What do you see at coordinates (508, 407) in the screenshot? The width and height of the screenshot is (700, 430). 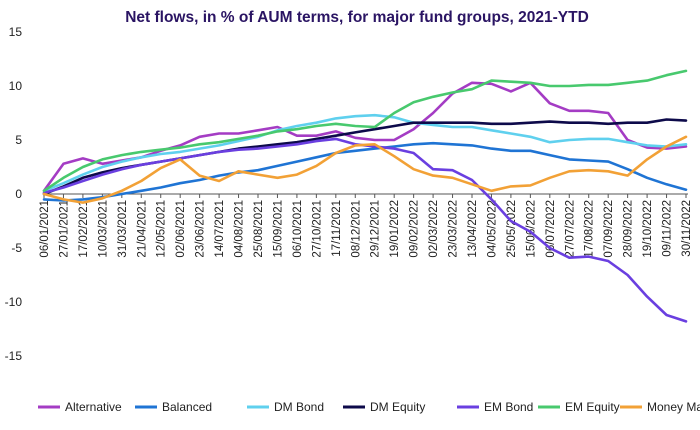 I see `legend-label: EM Bond` at bounding box center [508, 407].